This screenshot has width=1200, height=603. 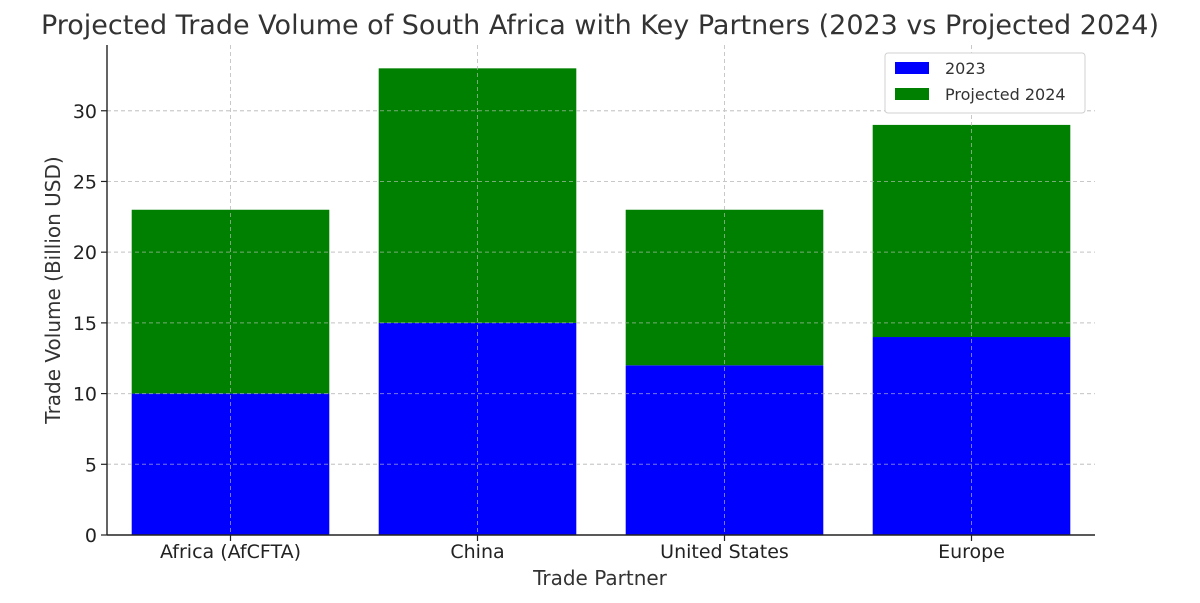 What do you see at coordinates (91, 536) in the screenshot?
I see `y-tick-label: 0` at bounding box center [91, 536].